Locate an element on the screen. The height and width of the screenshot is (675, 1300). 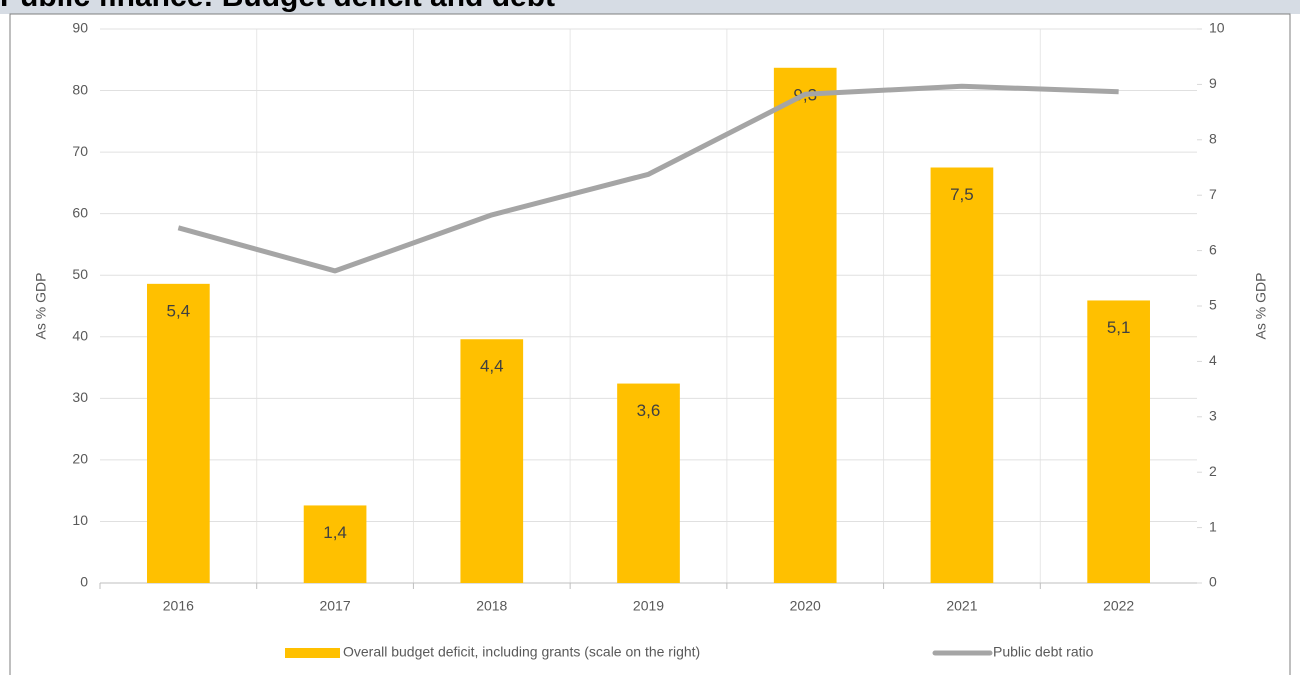
y-tick-label: 80 is located at coordinates (80, 89).